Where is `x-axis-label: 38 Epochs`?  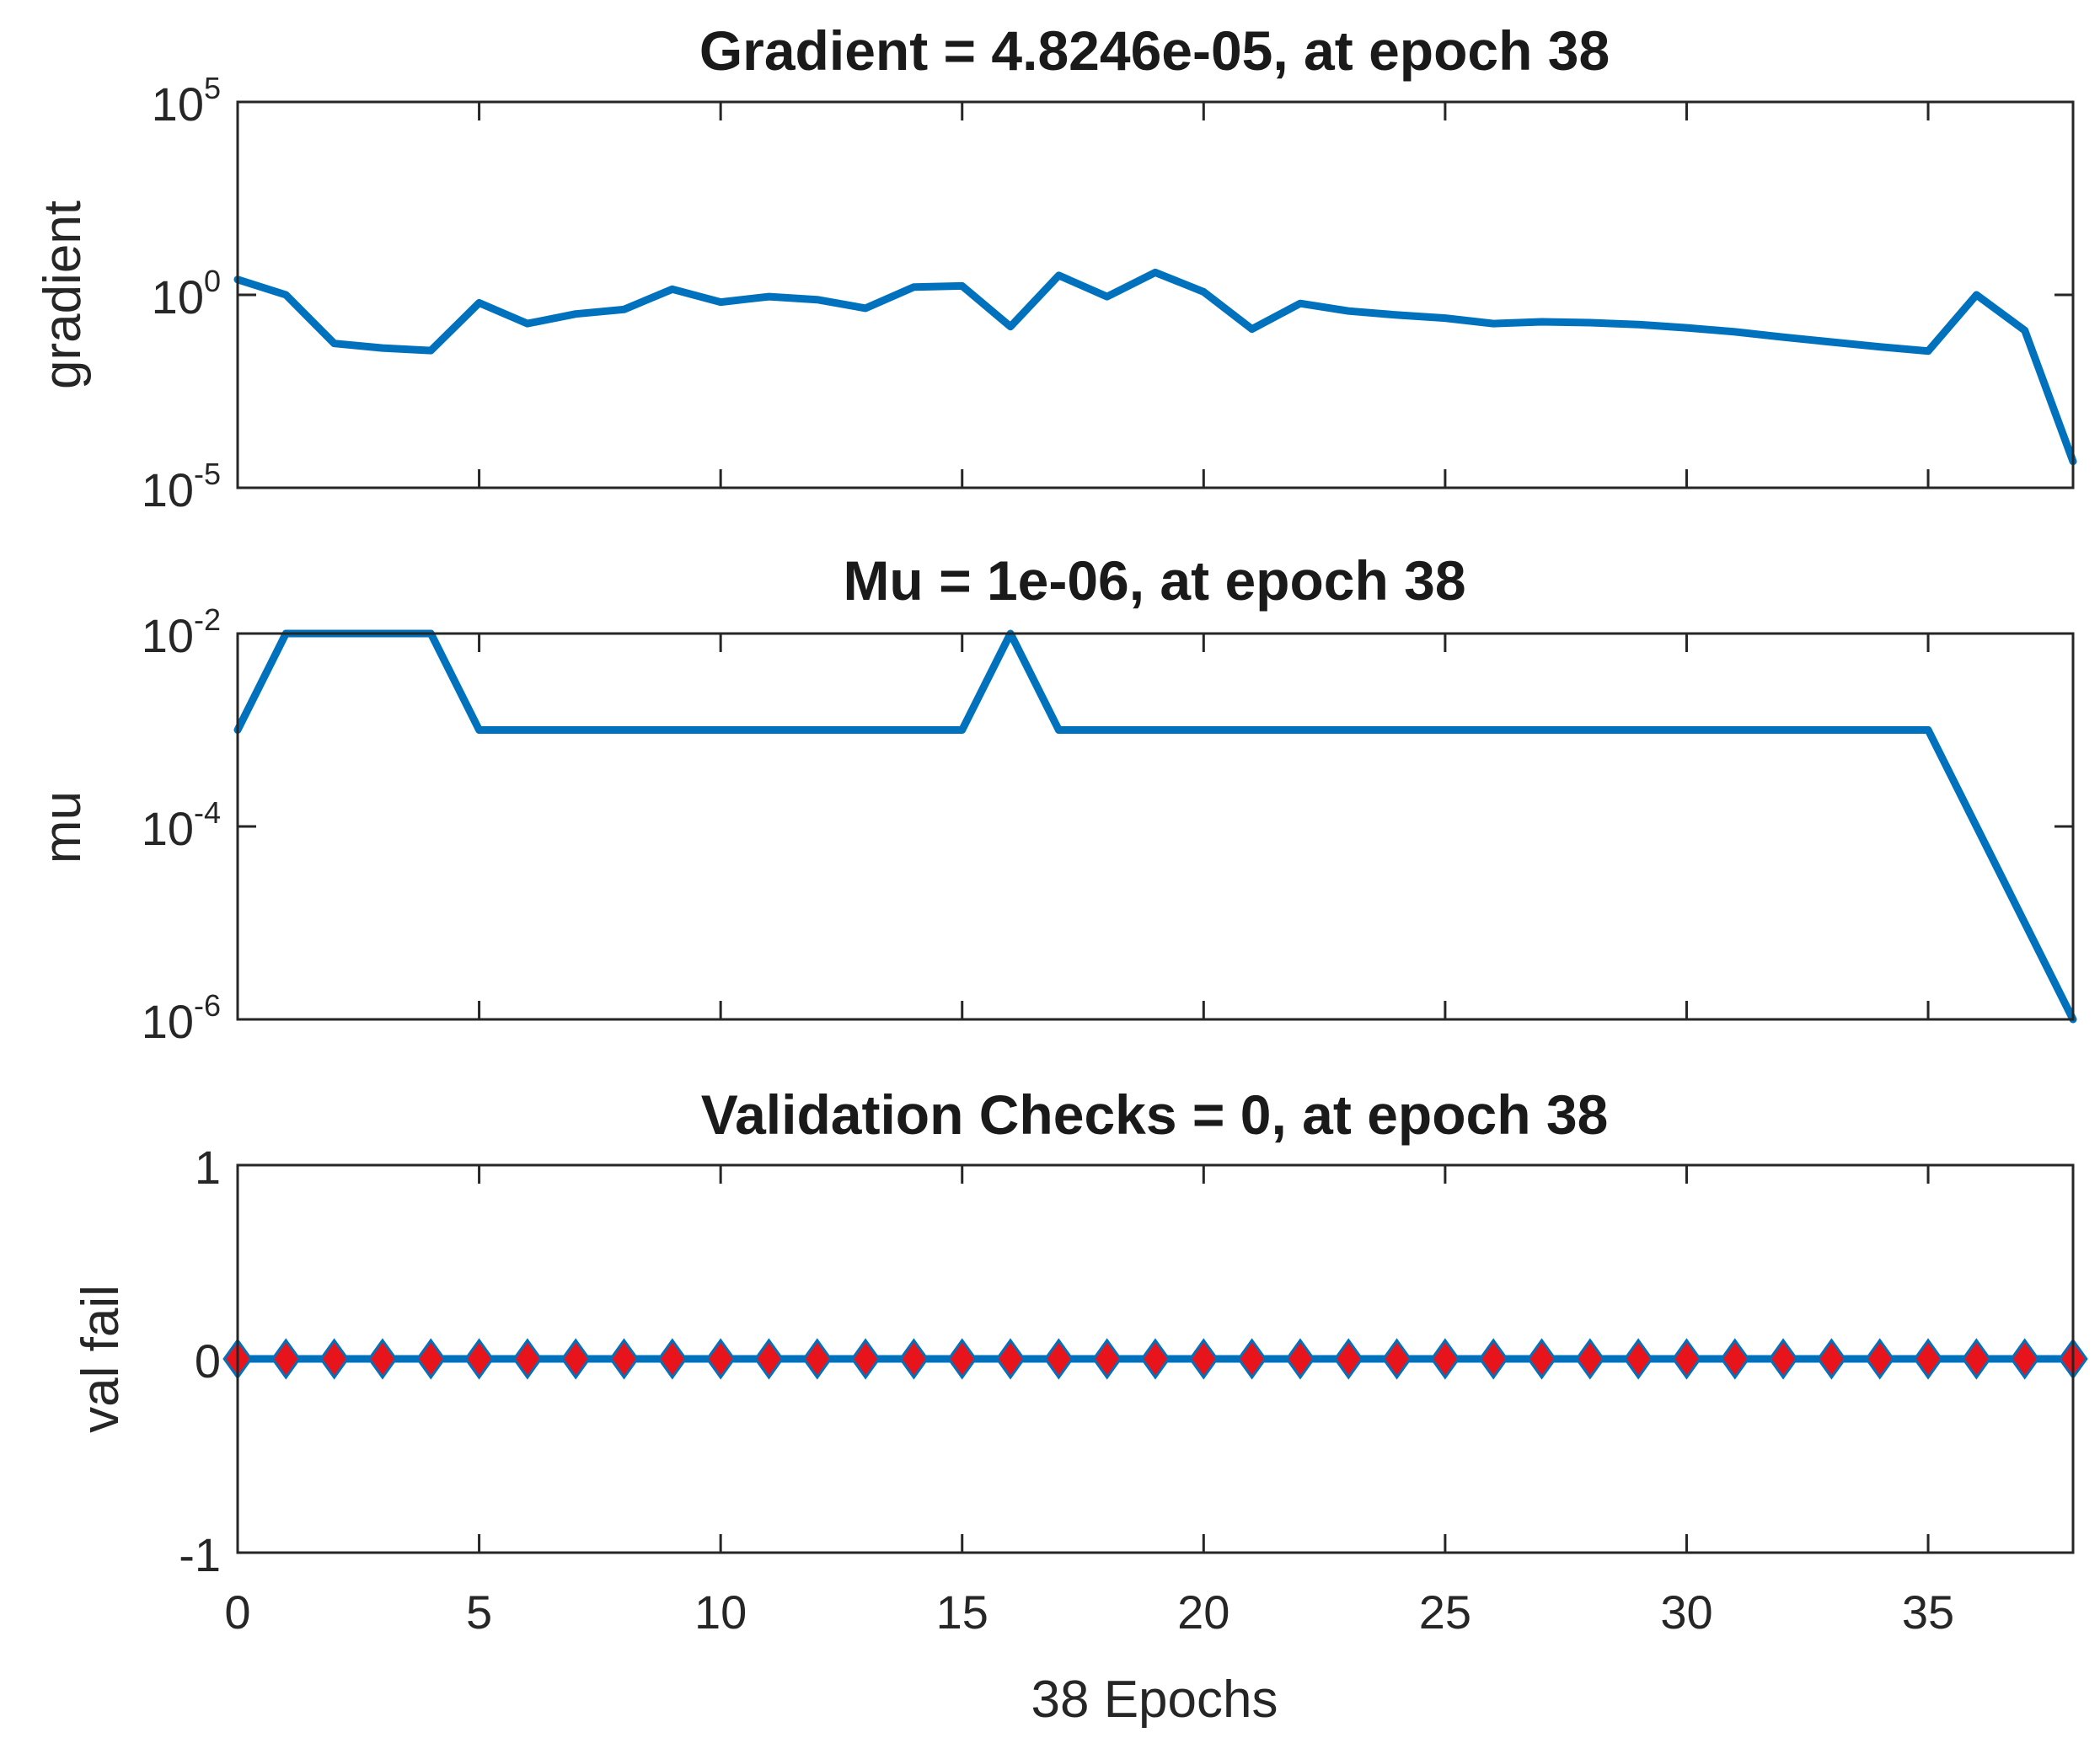
x-axis-label: 38 Epochs is located at coordinates (1154, 1700).